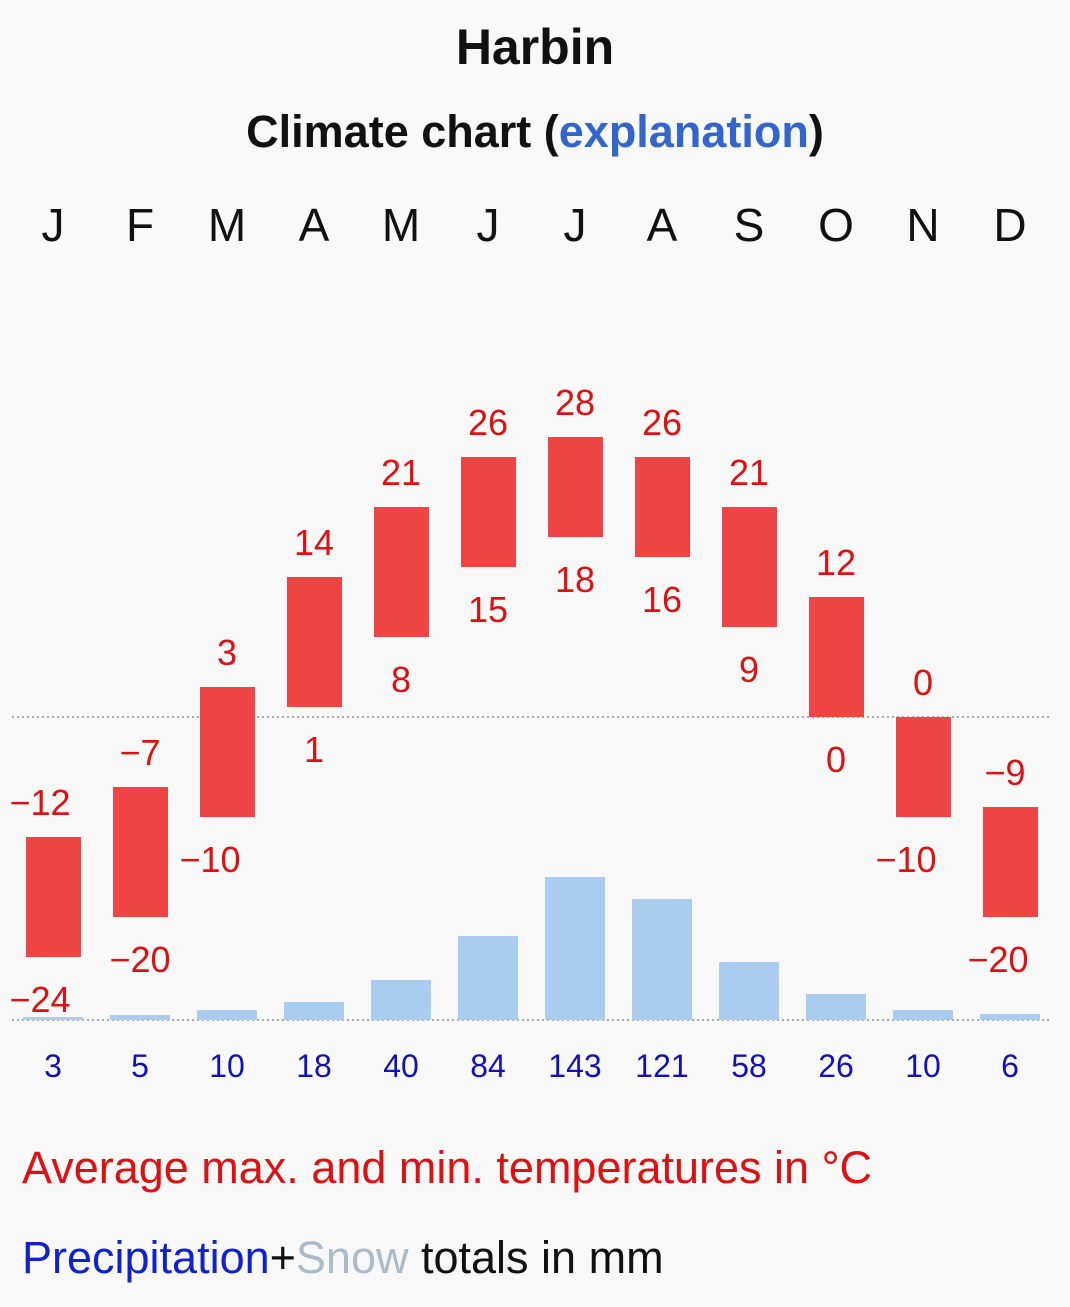  What do you see at coordinates (922, 225) in the screenshot?
I see `month-label-nov: N` at bounding box center [922, 225].